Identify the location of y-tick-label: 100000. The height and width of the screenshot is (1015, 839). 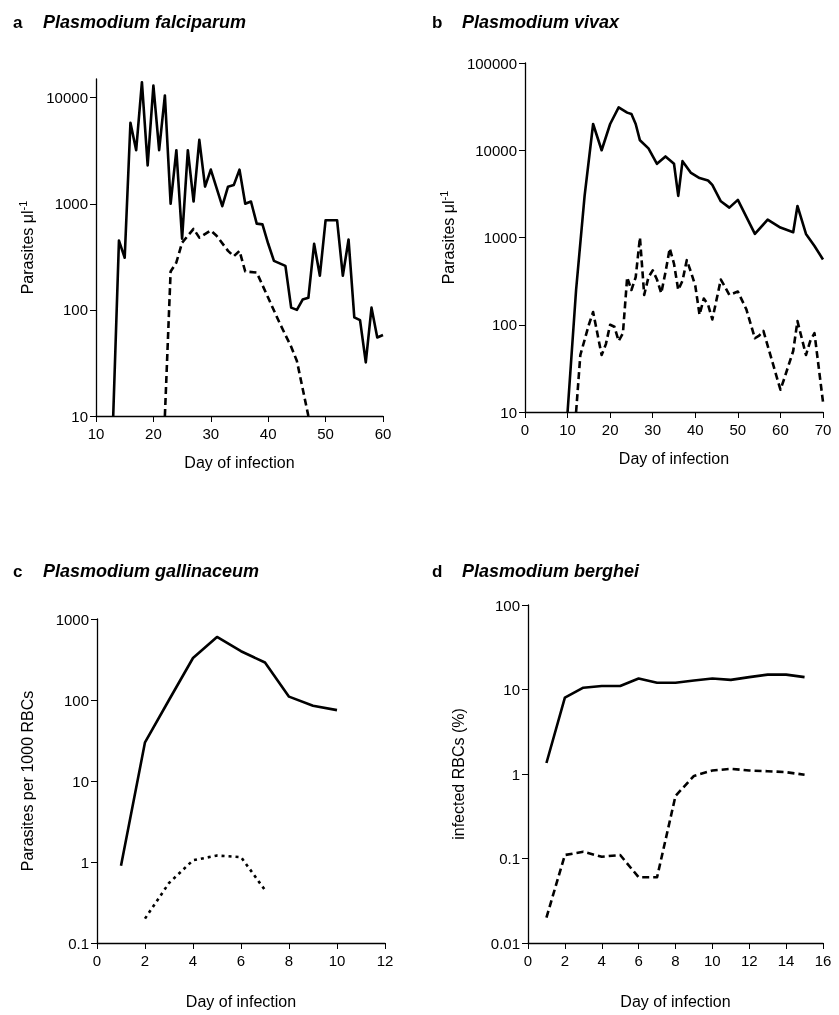
(491, 63).